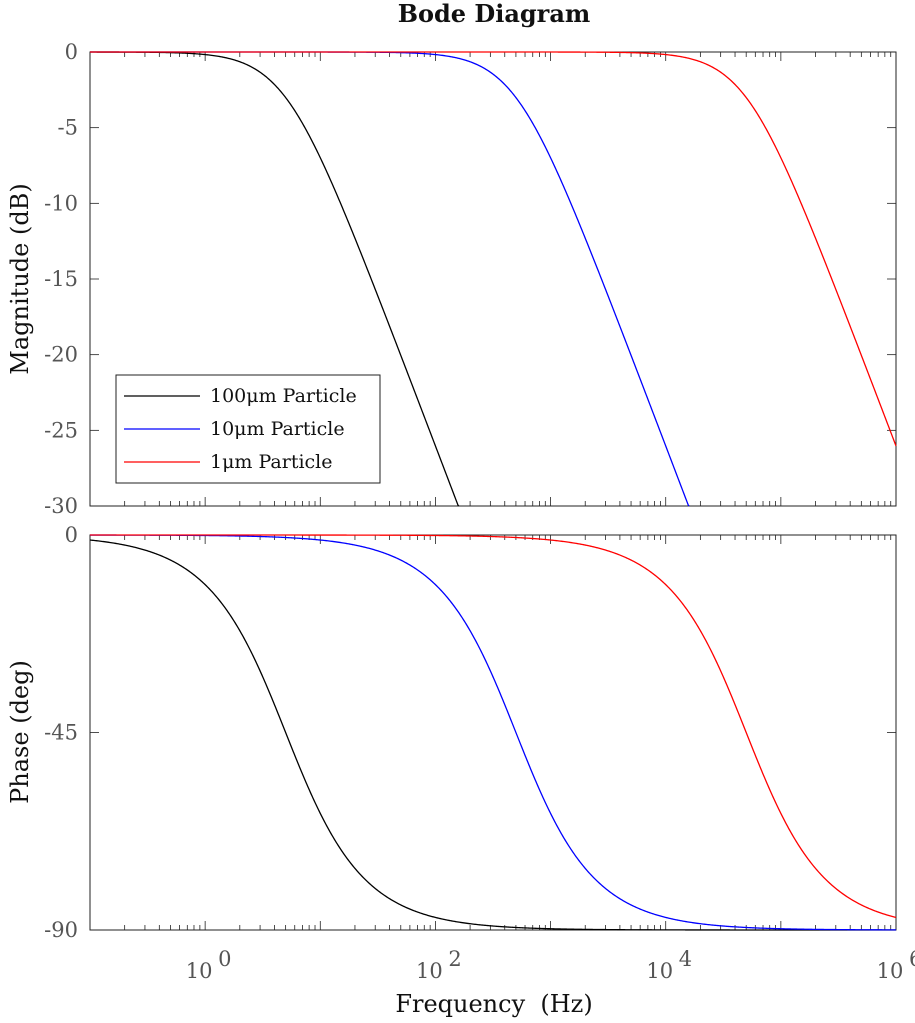  Describe the element at coordinates (68, 128) in the screenshot. I see `magnitude-y-tick-label: -5` at that location.